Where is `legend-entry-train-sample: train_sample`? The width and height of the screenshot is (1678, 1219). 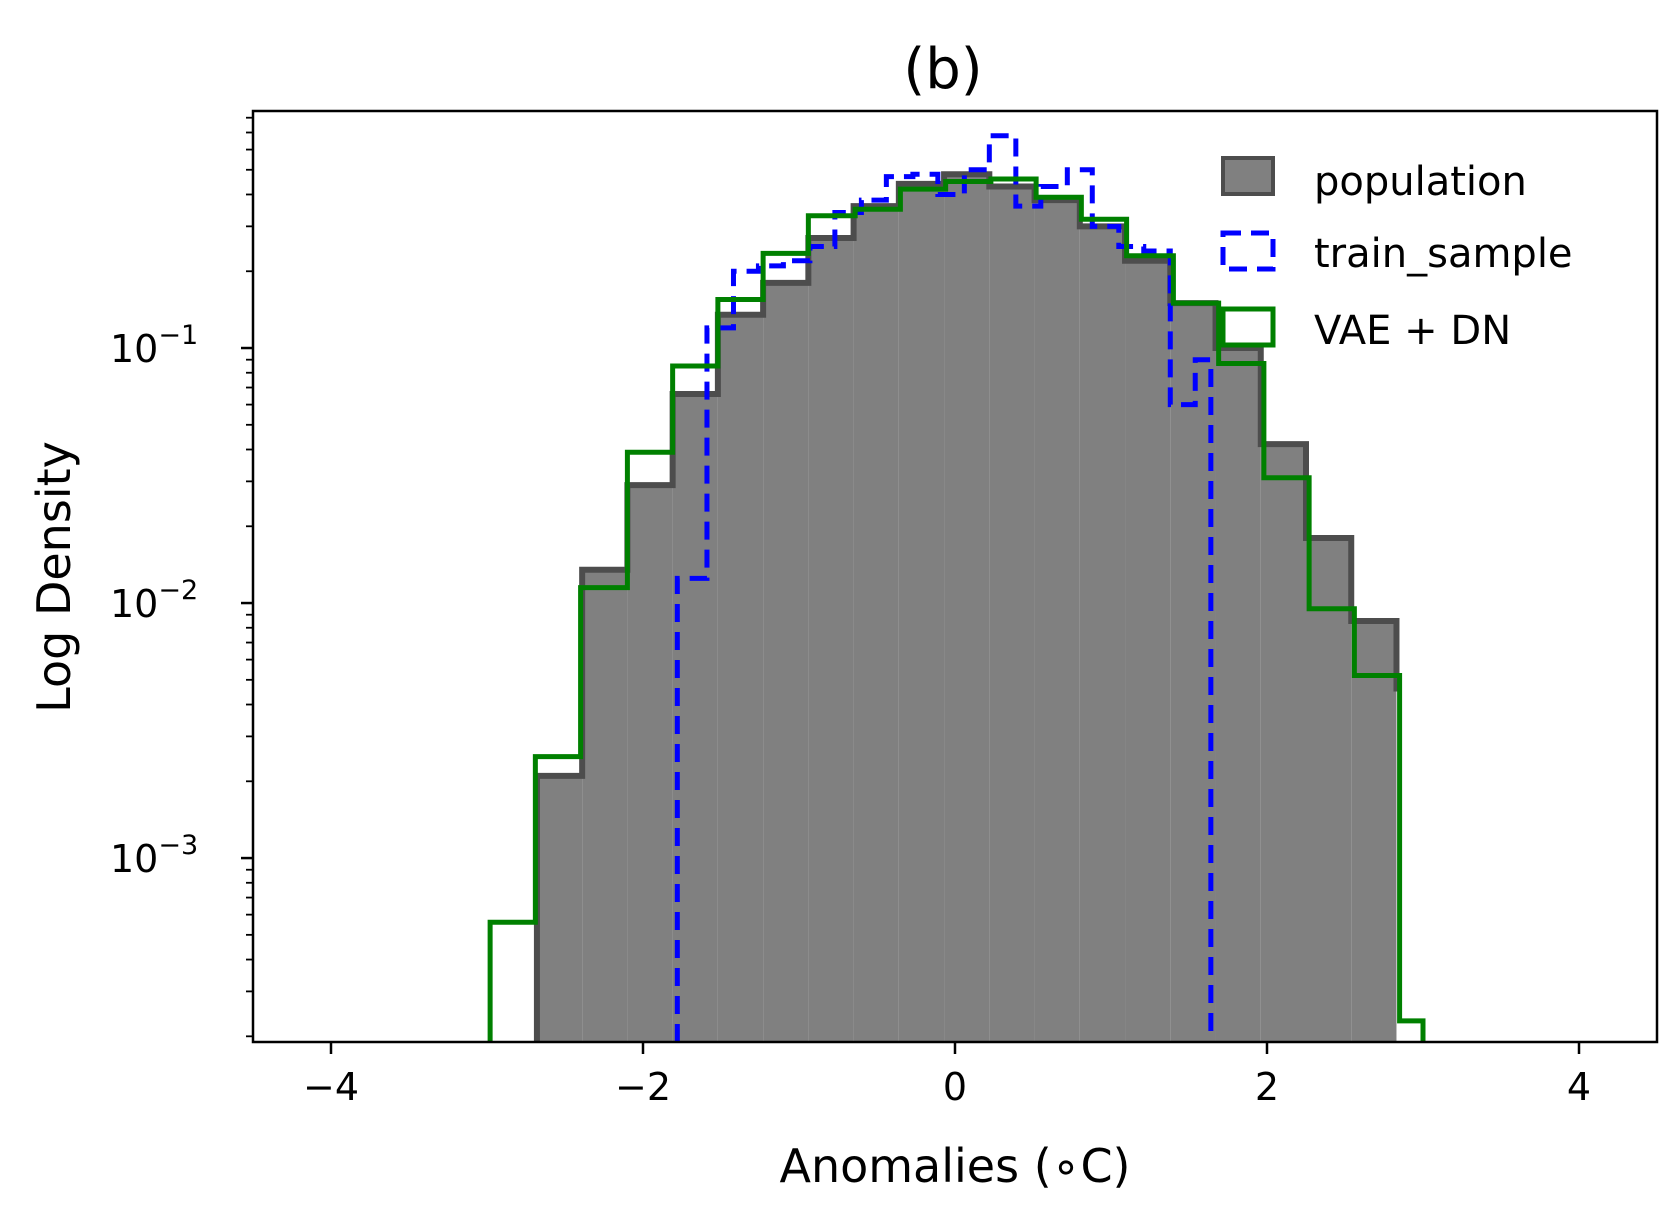
legend-entry-train-sample: train_sample is located at coordinates (1396, 253).